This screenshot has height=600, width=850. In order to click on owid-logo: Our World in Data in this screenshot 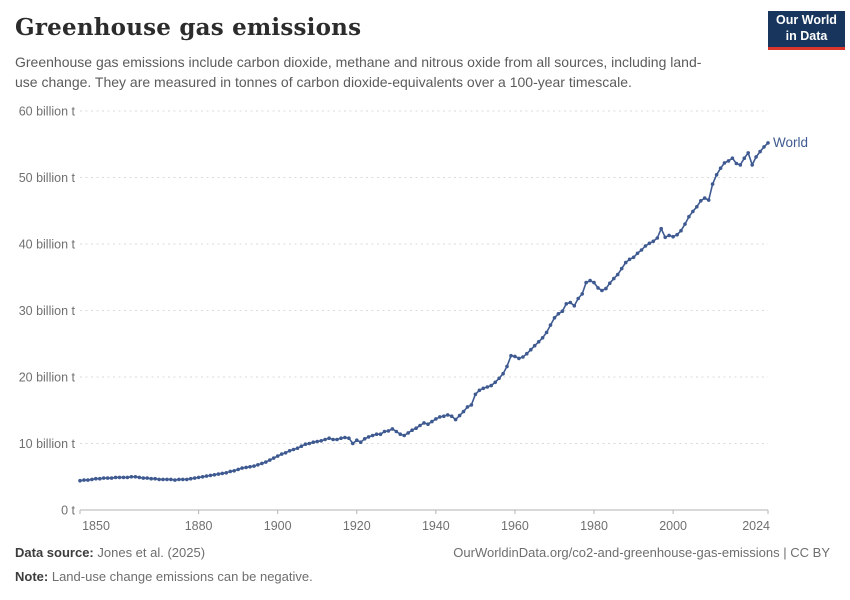, I will do `click(806, 30)`.